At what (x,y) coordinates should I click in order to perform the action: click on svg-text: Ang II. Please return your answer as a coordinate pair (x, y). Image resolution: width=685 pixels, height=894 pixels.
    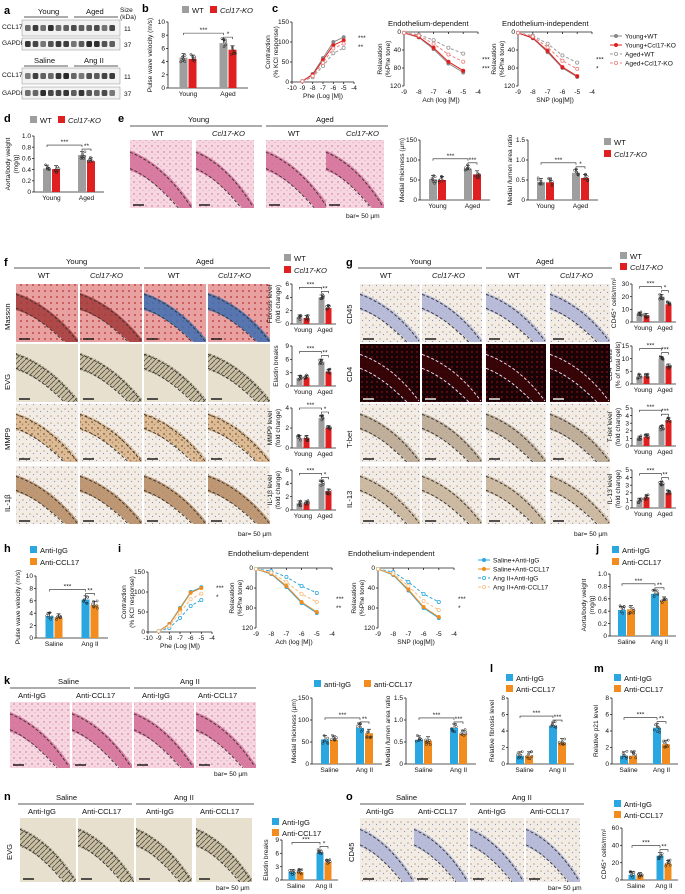
    Looking at the image, I should click on (184, 797).